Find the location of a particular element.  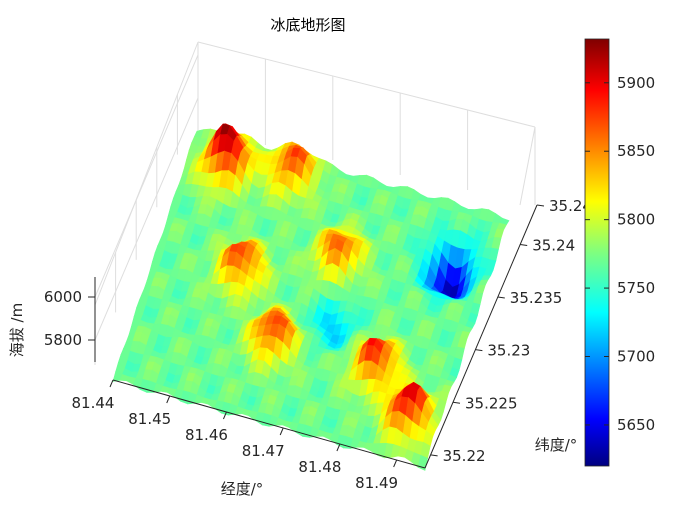

y-axis-ticks: 35.22 35.225 35.23 35.235 35.24 35.24 is located at coordinates (511, 331).